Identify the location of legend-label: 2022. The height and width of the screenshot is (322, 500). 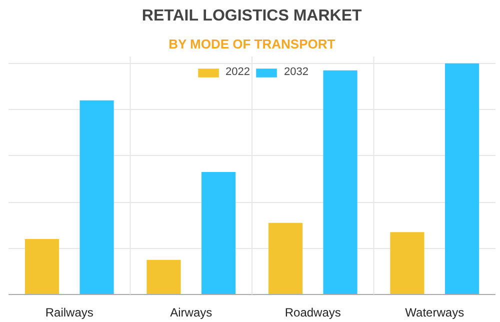
(238, 72).